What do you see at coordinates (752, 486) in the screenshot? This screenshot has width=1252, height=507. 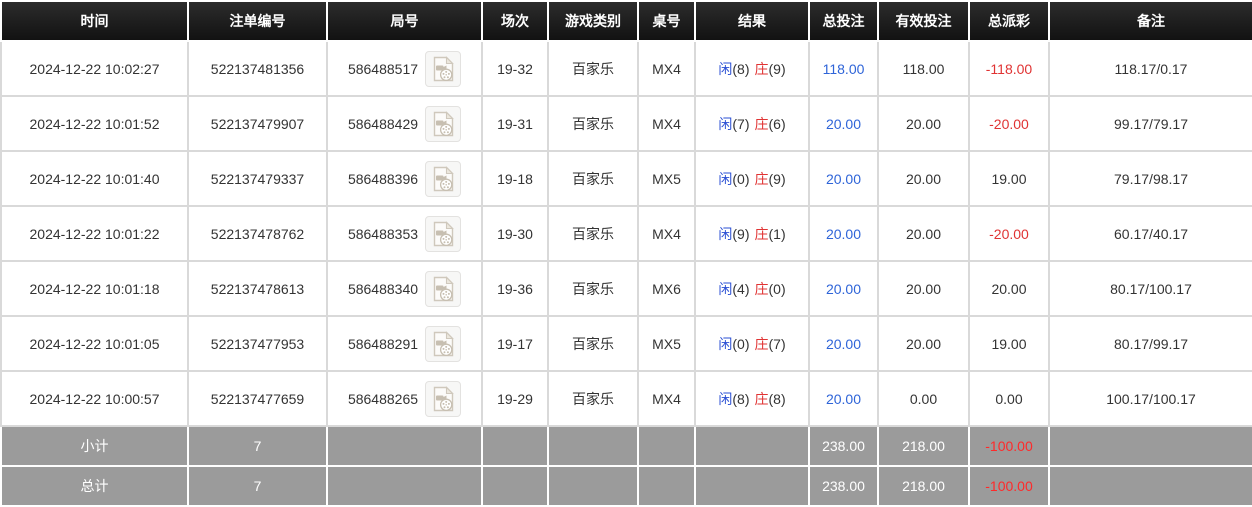 I see `total-empty-result` at bounding box center [752, 486].